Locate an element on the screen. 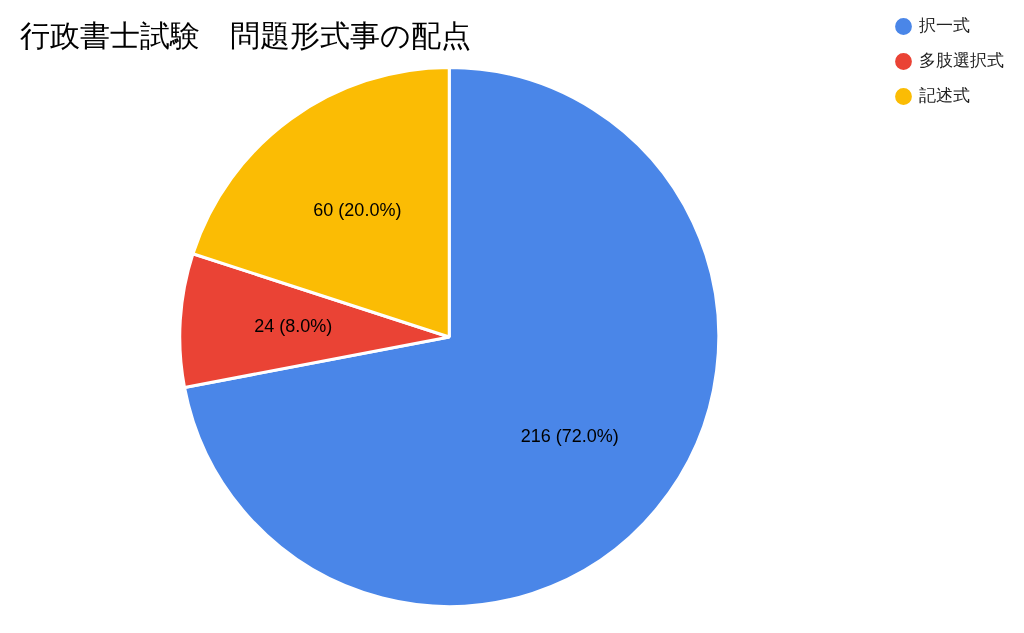 This screenshot has width=1024, height=633. data-label: 216 (72.0%) is located at coordinates (569, 435).